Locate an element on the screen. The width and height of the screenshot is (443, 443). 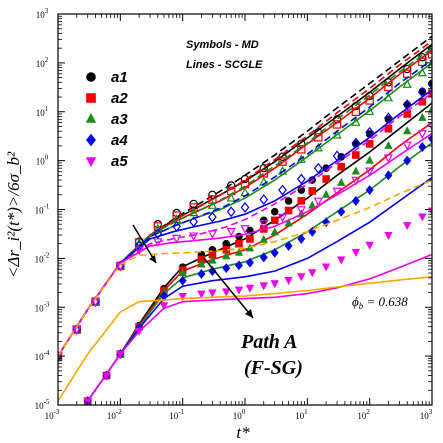
y-tick-label: 10² is located at coordinates (42, 62).